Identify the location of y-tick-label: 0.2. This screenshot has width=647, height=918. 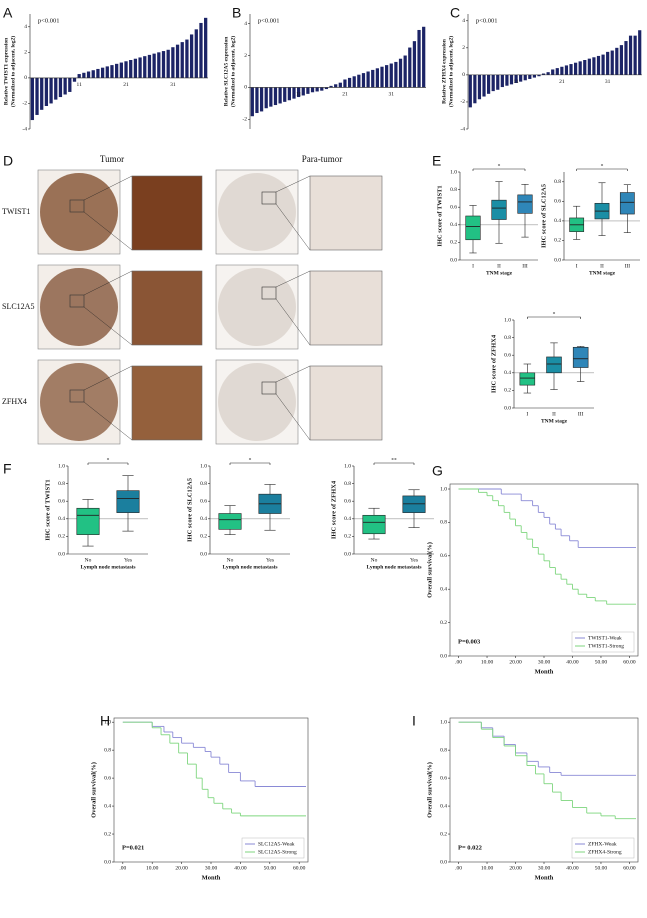
(107, 834).